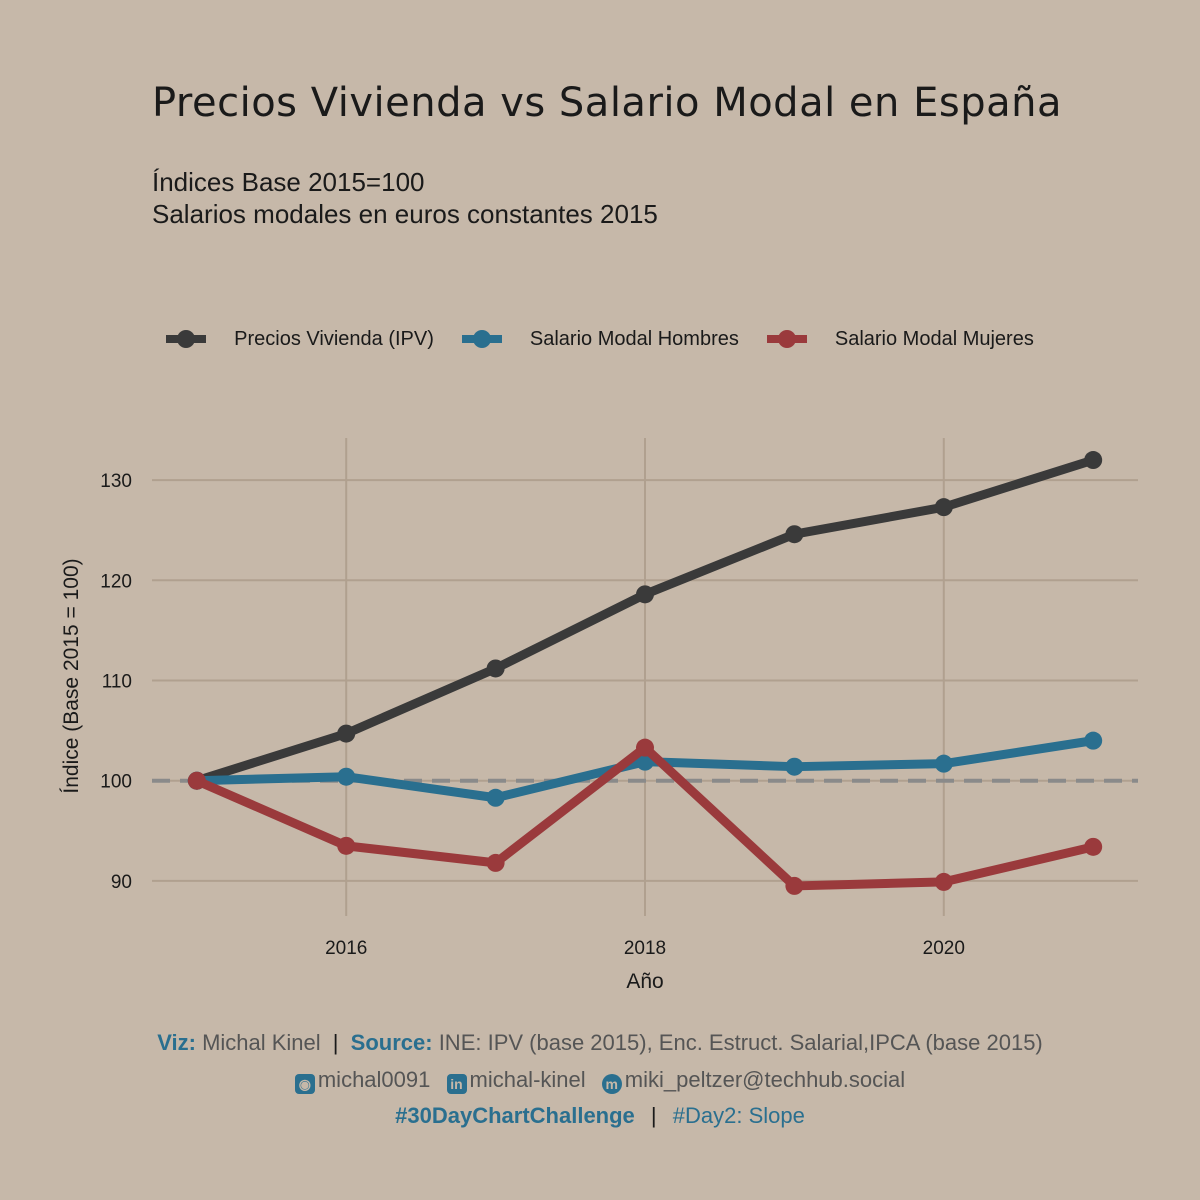 This screenshot has width=1200, height=1200. Describe the element at coordinates (611, 1084) in the screenshot. I see `mastodon-icon: m` at that location.